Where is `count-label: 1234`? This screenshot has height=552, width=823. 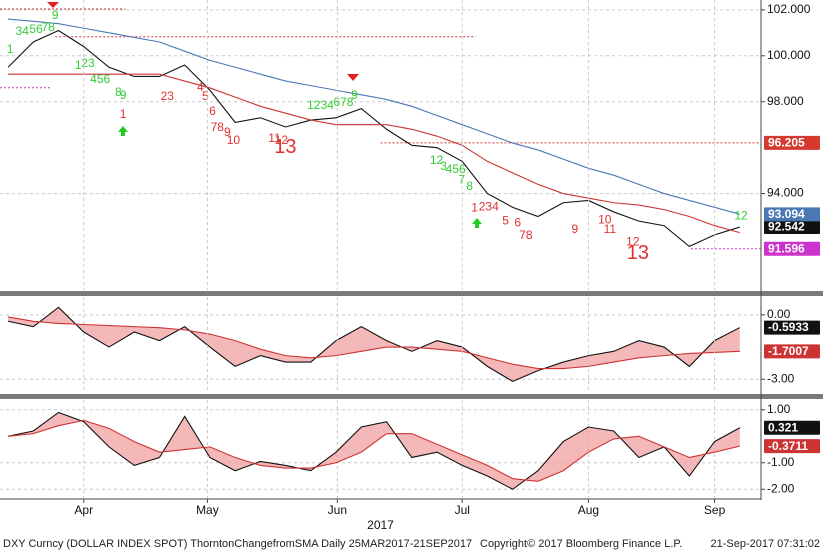 count-label: 1234 is located at coordinates (320, 105).